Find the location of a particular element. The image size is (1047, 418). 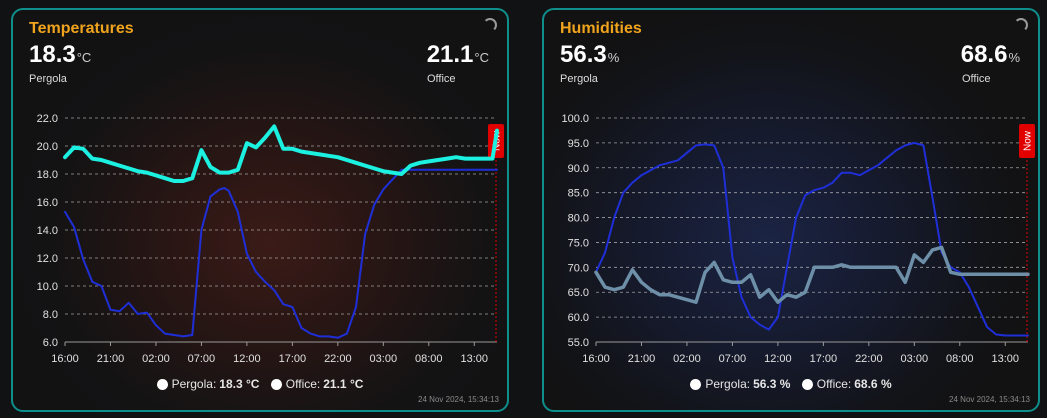

y-tick-label: 10.0 is located at coordinates (47, 287).